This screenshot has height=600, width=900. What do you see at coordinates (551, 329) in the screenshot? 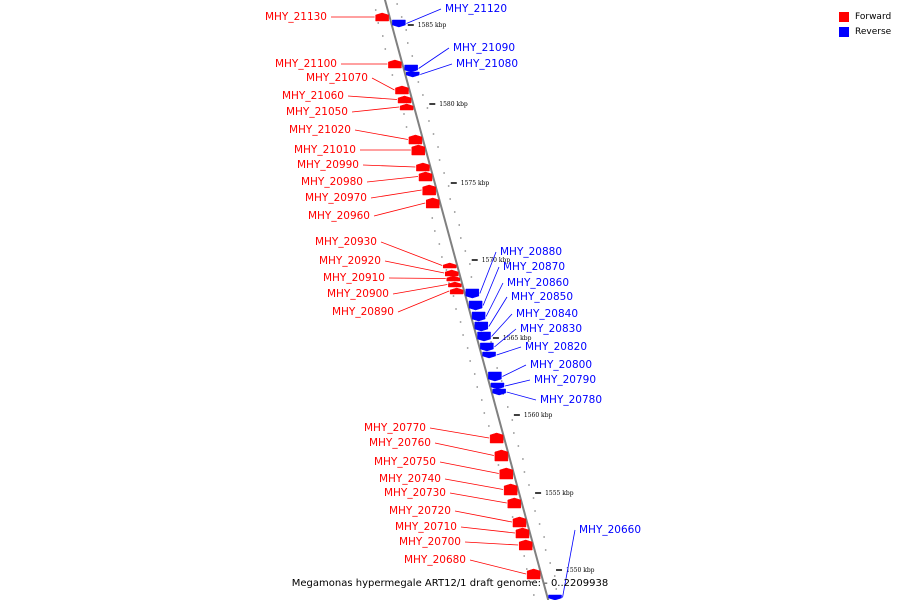
I see `gene-label: MHY_20830` at bounding box center [551, 329].